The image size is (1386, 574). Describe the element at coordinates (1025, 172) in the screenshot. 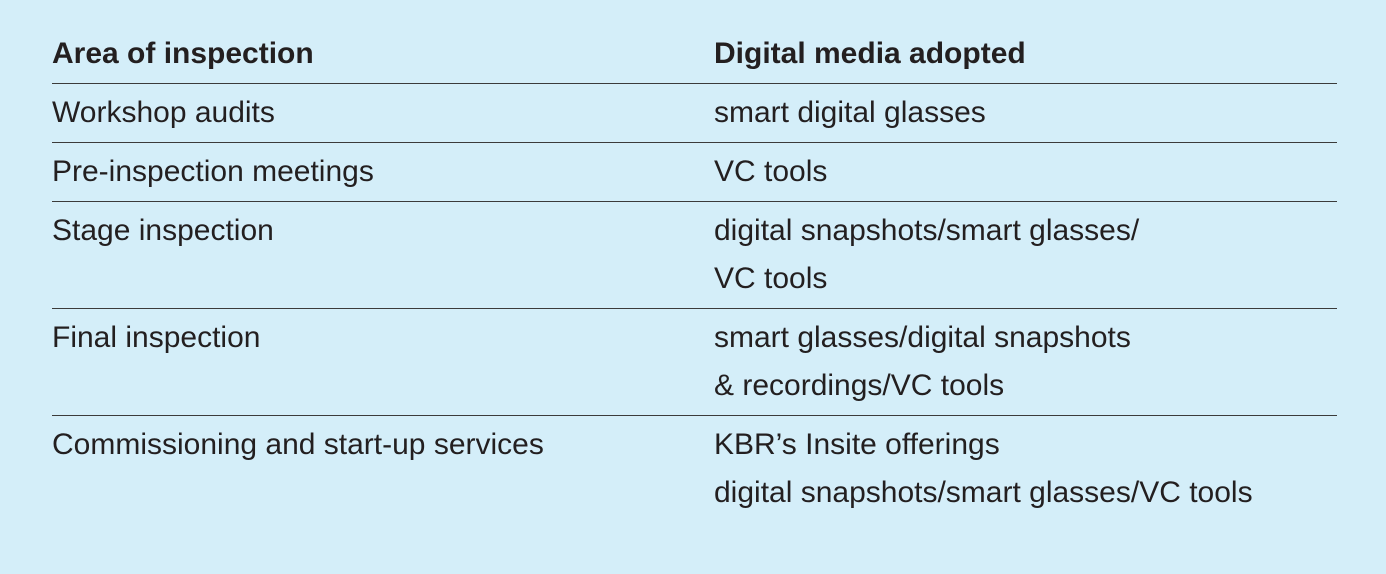

I see `media-cell: VC tools` at that location.